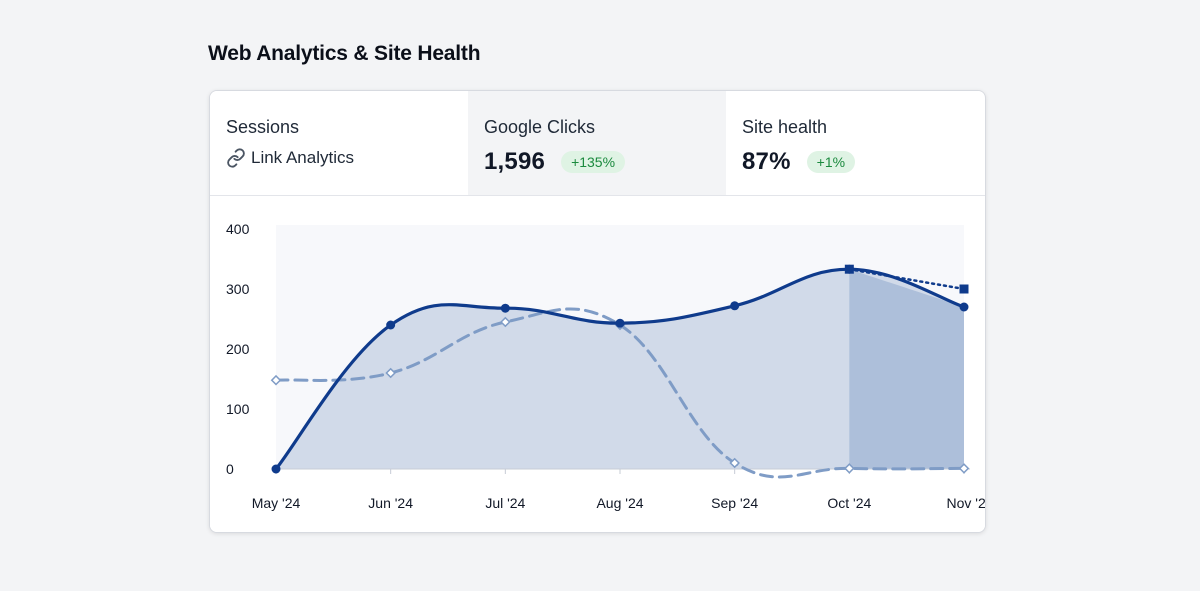 This screenshot has height=591, width=1200. Describe the element at coordinates (339, 143) in the screenshot. I see `tab-sessions: Sessions Link Analytics` at that location.